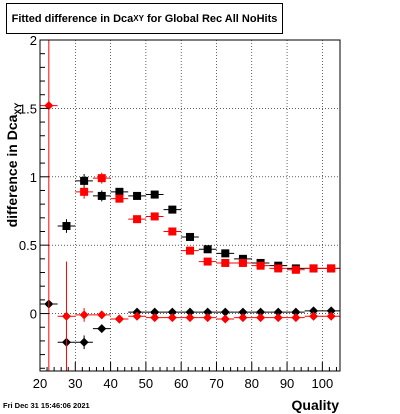 This screenshot has height=414, width=400. I want to click on x-tick-label: 60, so click(181, 383).